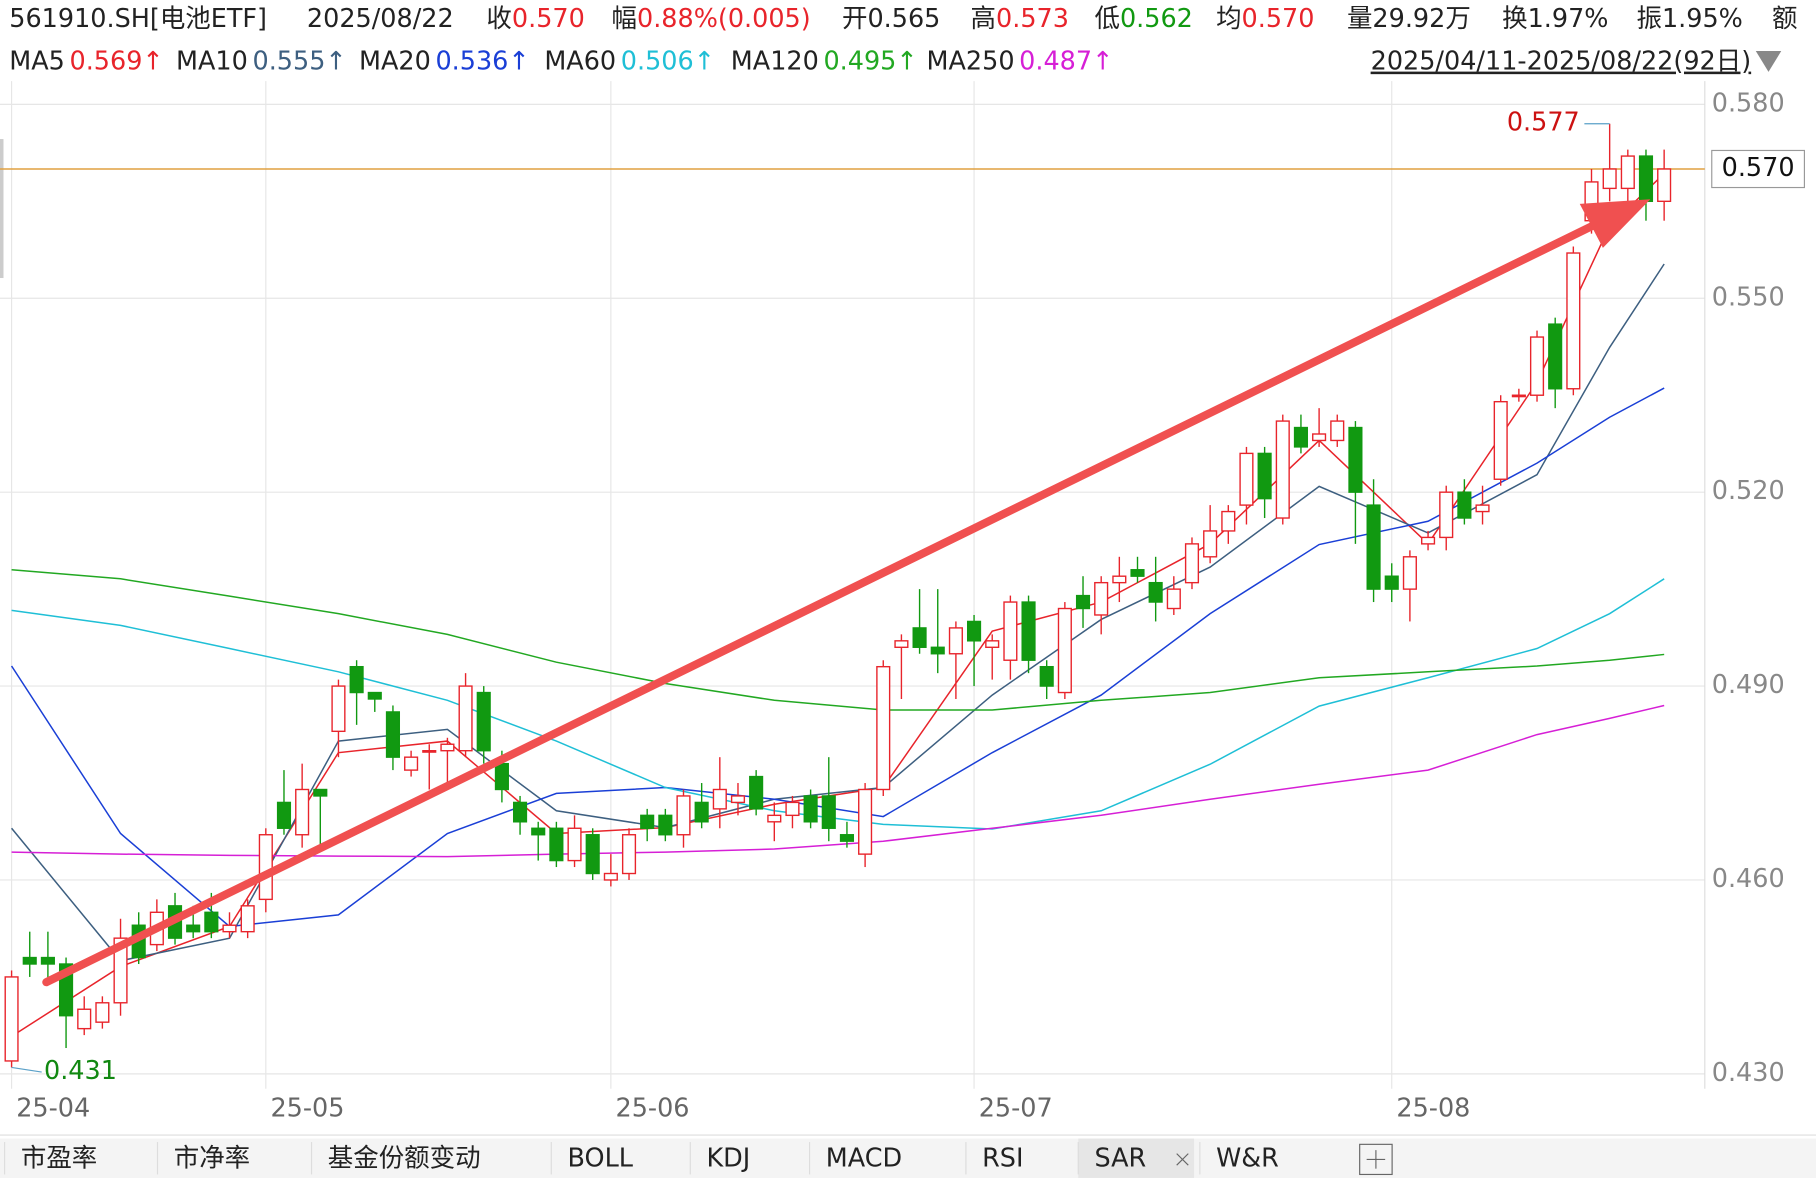 This screenshot has height=1178, width=1816. What do you see at coordinates (1748, 1073) in the screenshot?
I see `y-tick-label: 0.430` at bounding box center [1748, 1073].